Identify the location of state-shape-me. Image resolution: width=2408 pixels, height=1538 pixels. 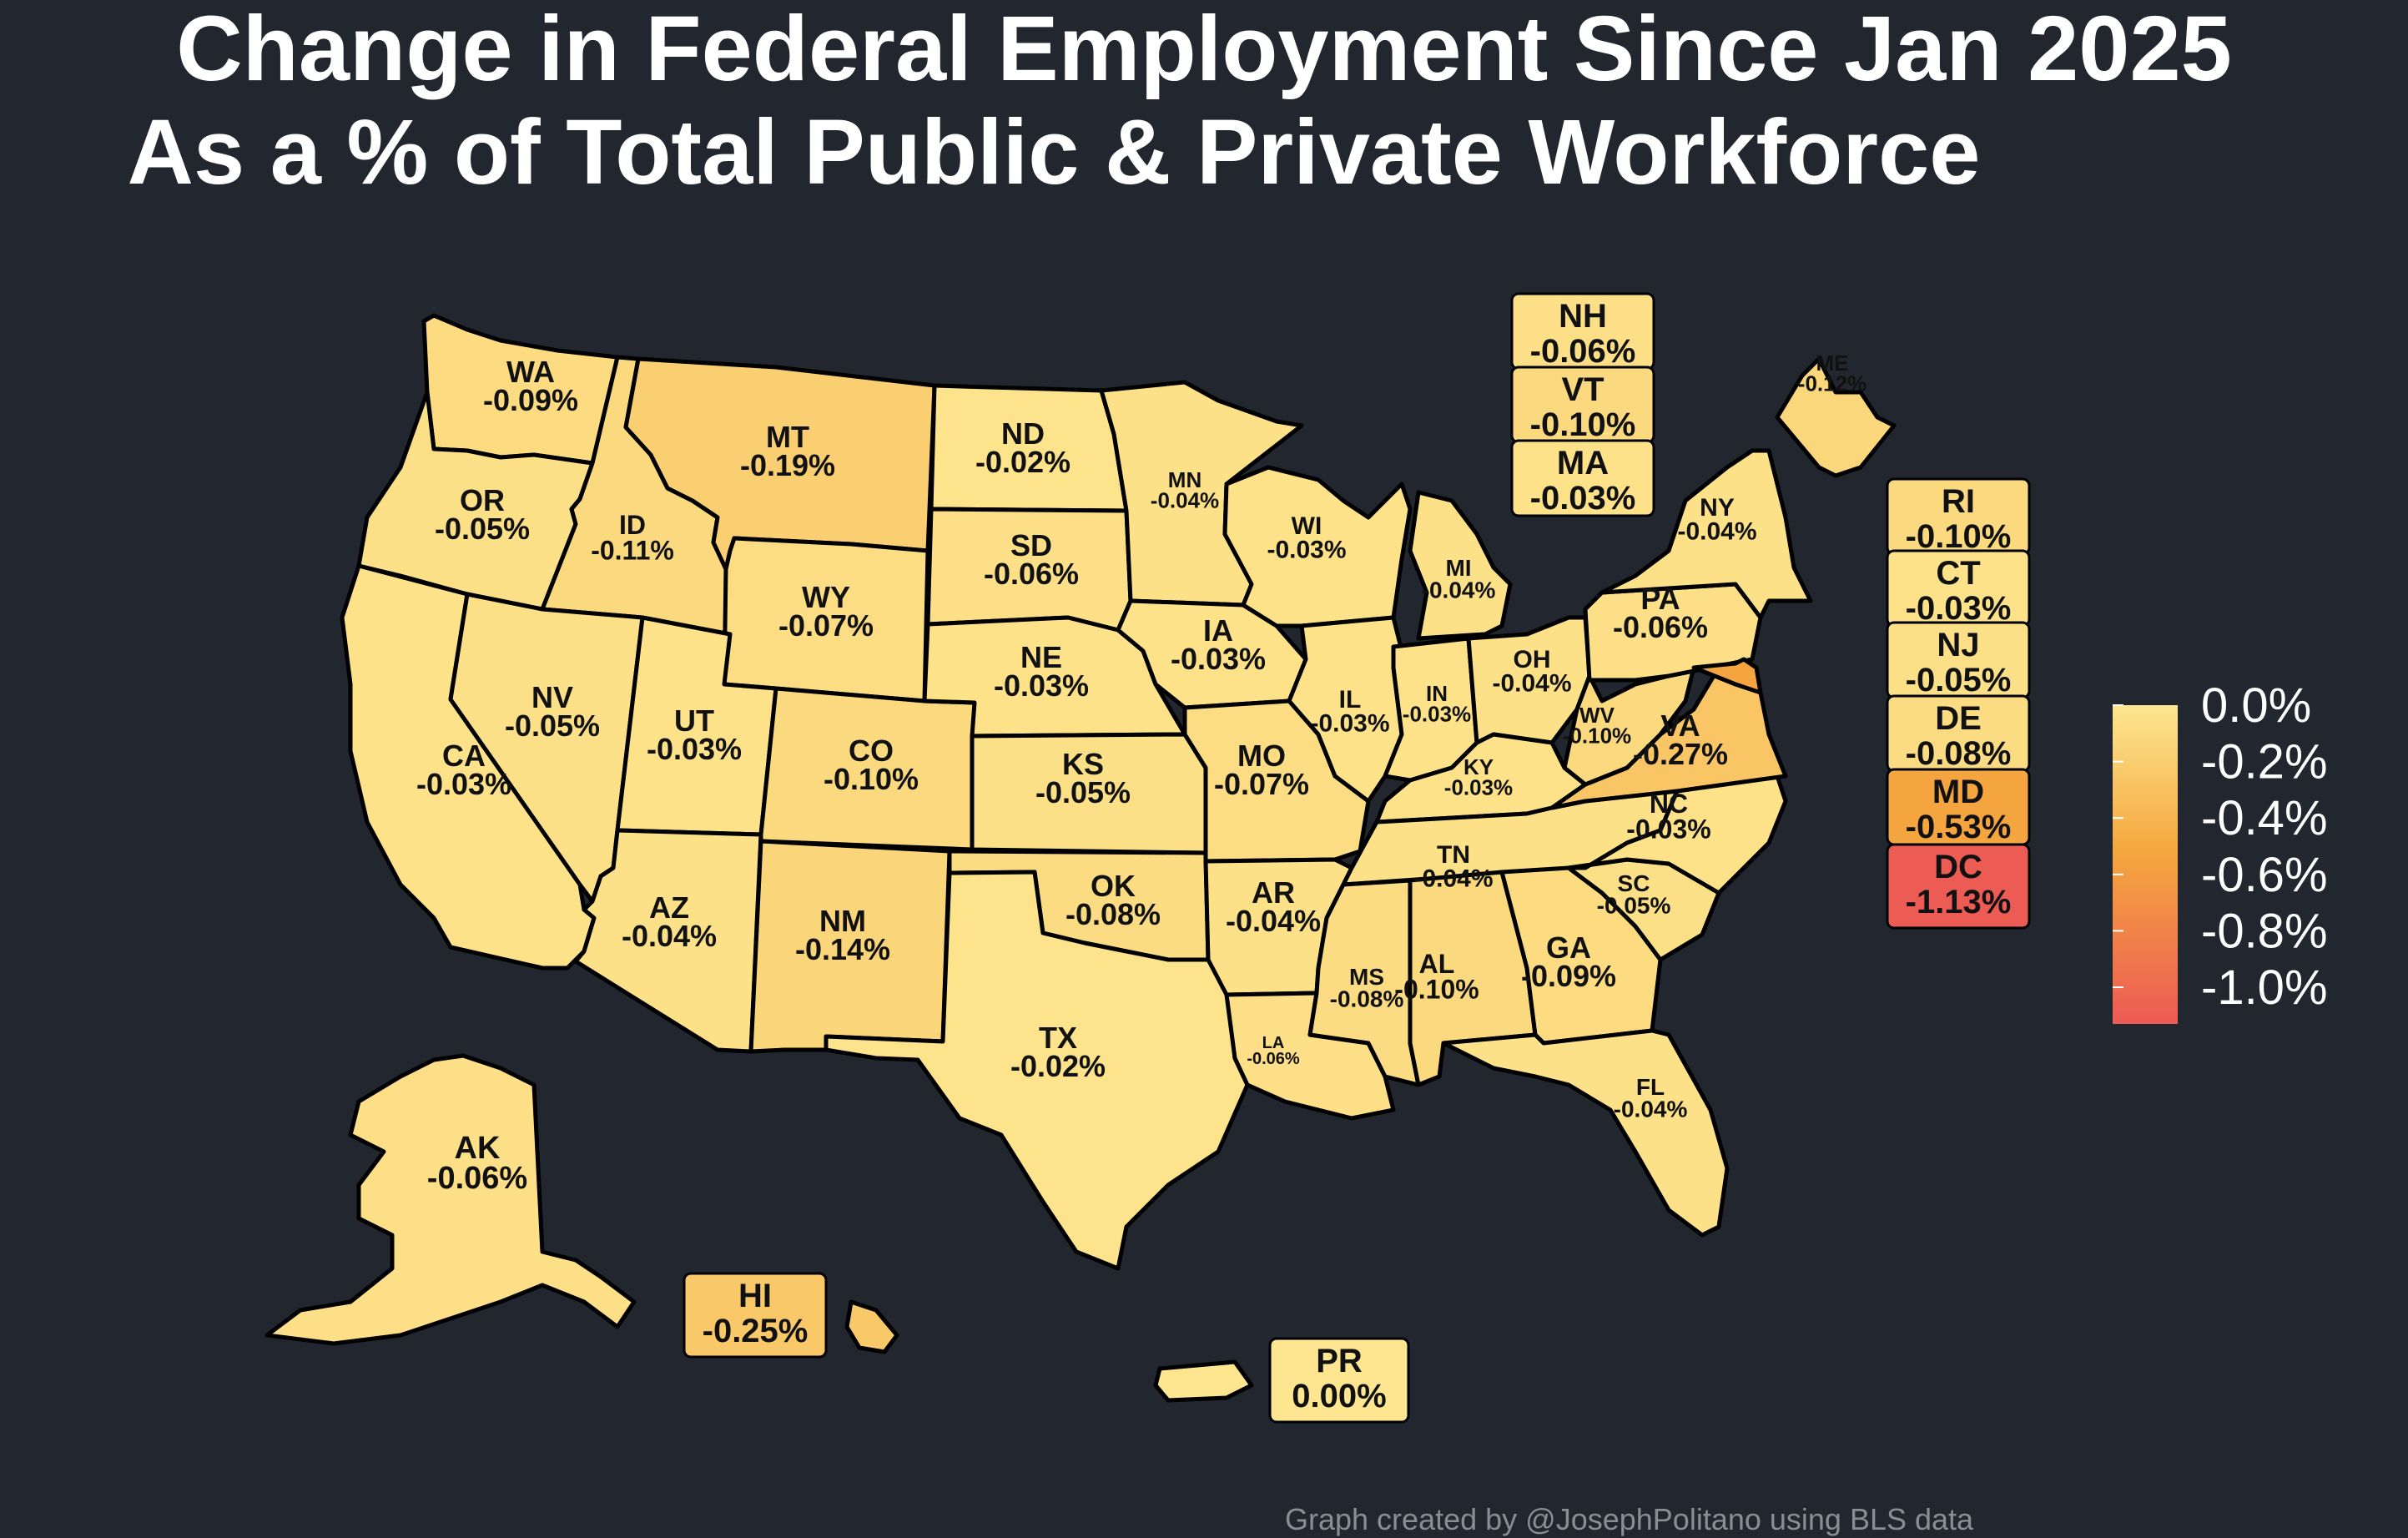
(1836, 417).